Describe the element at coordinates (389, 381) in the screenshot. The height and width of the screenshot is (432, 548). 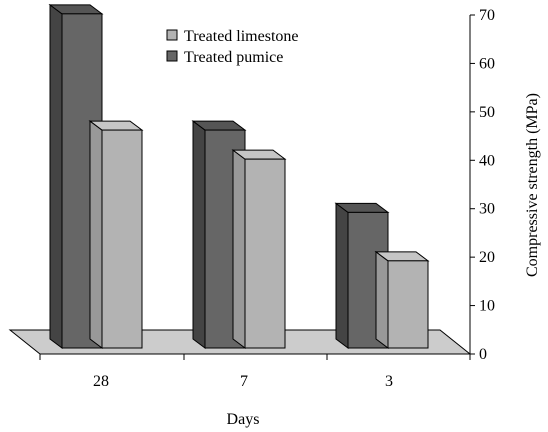
I see `x-tick-label: 3` at that location.